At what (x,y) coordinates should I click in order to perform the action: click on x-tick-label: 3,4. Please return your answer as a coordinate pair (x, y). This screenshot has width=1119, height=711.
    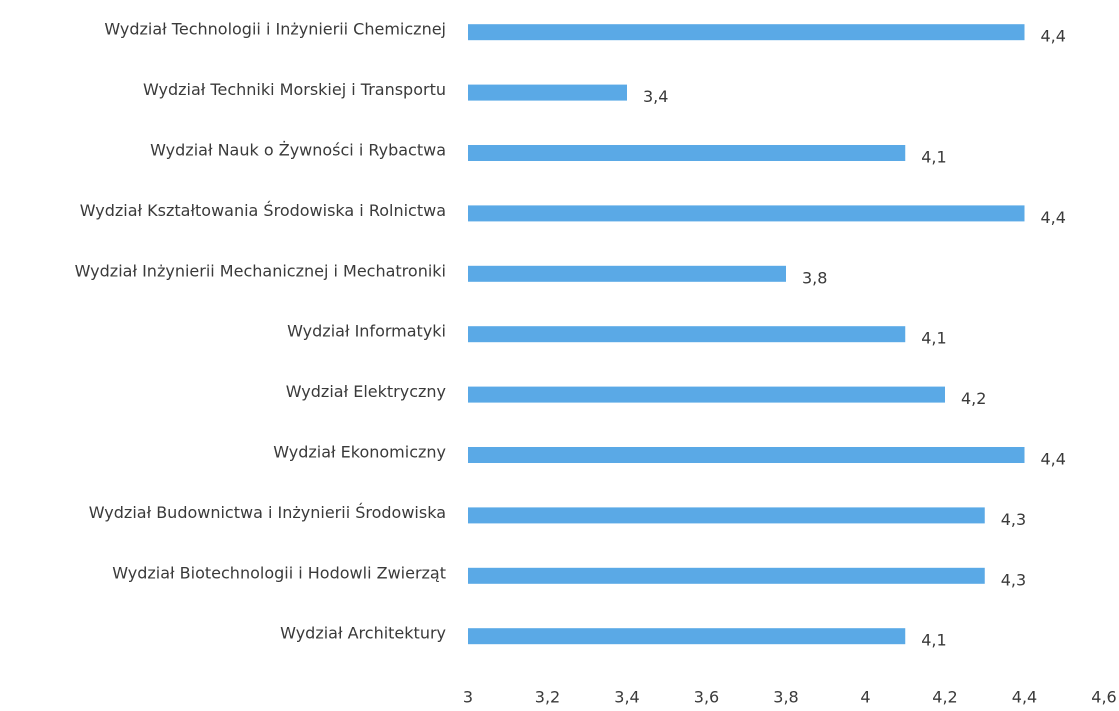
    Looking at the image, I should click on (626, 697).